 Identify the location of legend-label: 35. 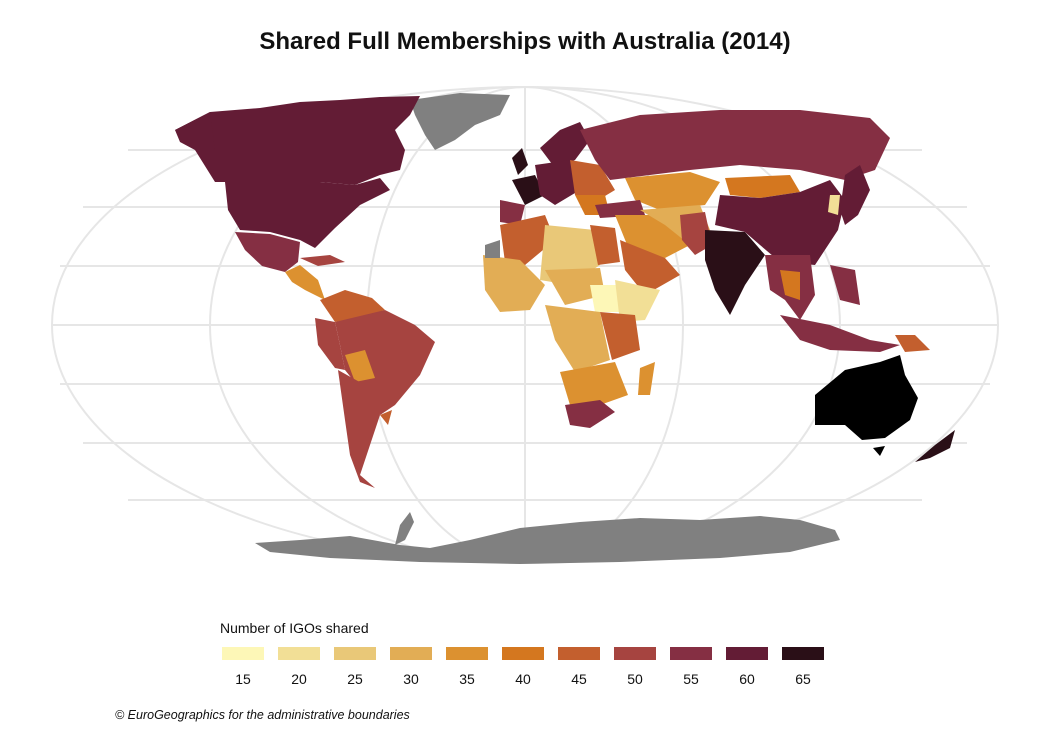
(467, 679).